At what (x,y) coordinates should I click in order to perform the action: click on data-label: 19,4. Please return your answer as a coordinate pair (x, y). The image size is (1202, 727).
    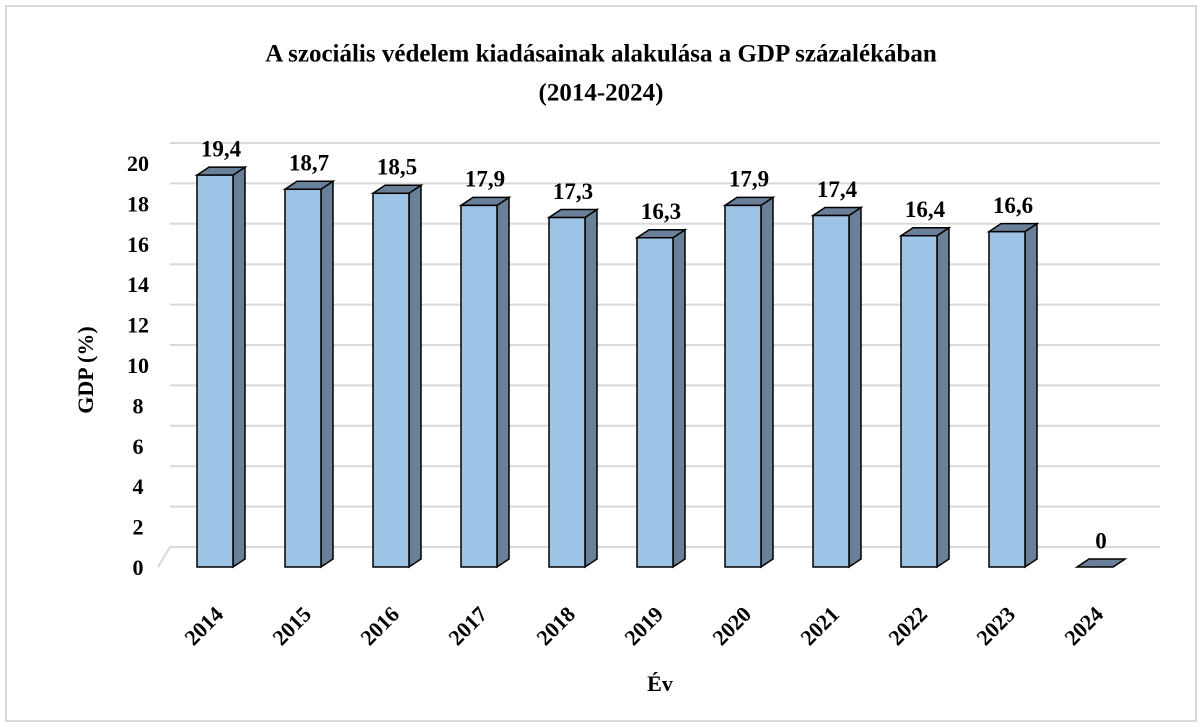
    Looking at the image, I should click on (221, 148).